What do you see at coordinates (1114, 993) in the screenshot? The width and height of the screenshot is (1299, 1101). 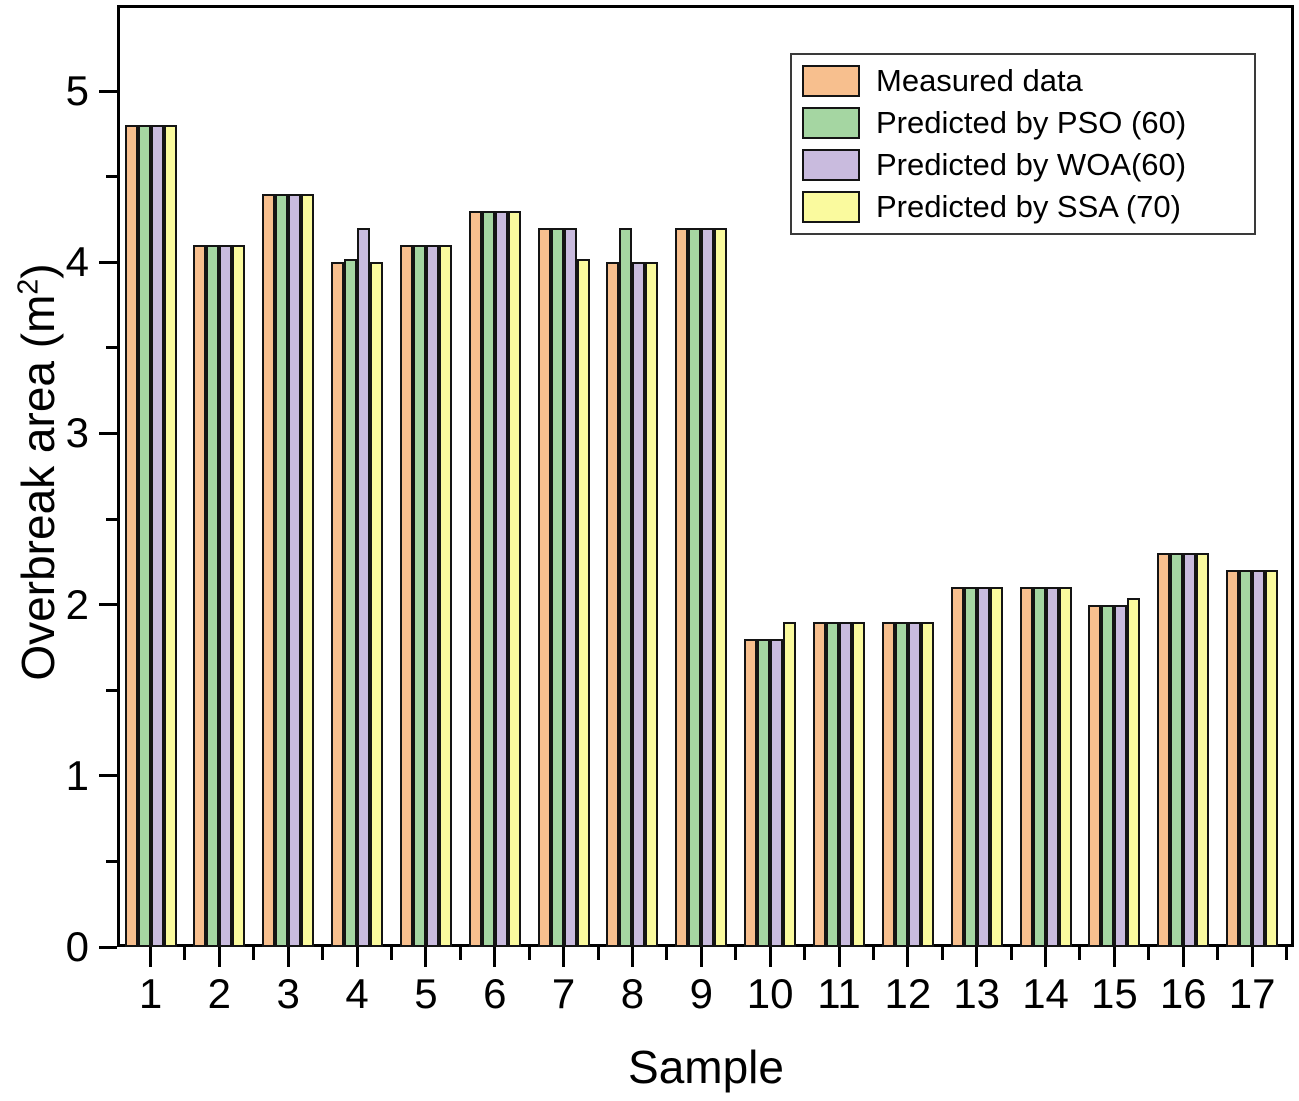 I see `x-tick-label: 15` at bounding box center [1114, 993].